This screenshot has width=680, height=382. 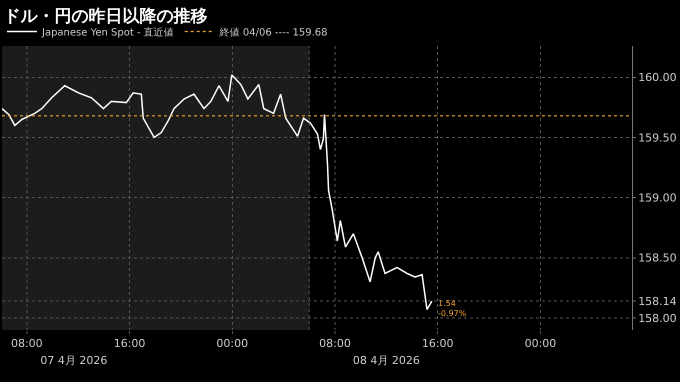 I want to click on legend-label: Japanese Yen Spot - 直近値, so click(x=107, y=32).